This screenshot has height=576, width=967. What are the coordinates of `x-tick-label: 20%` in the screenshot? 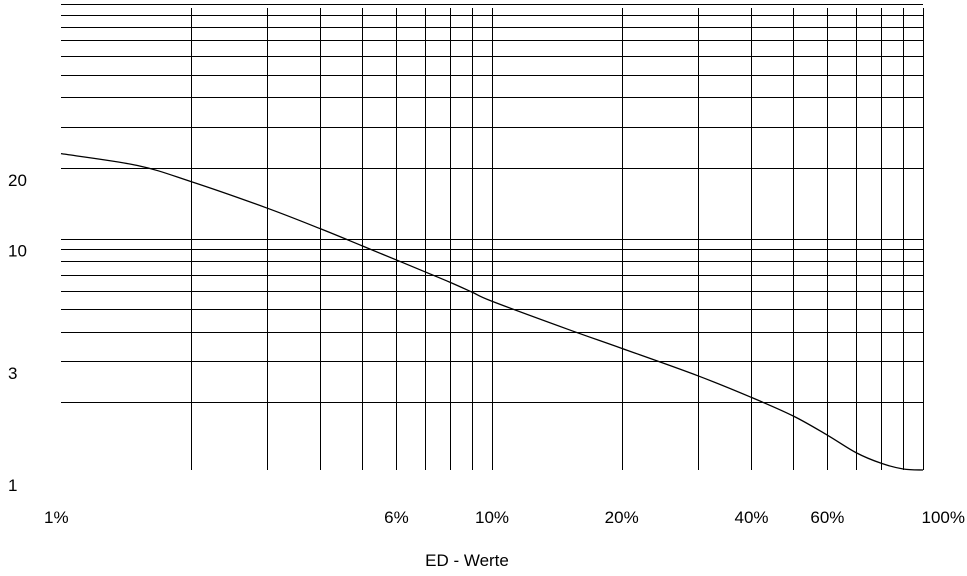 It's located at (622, 517).